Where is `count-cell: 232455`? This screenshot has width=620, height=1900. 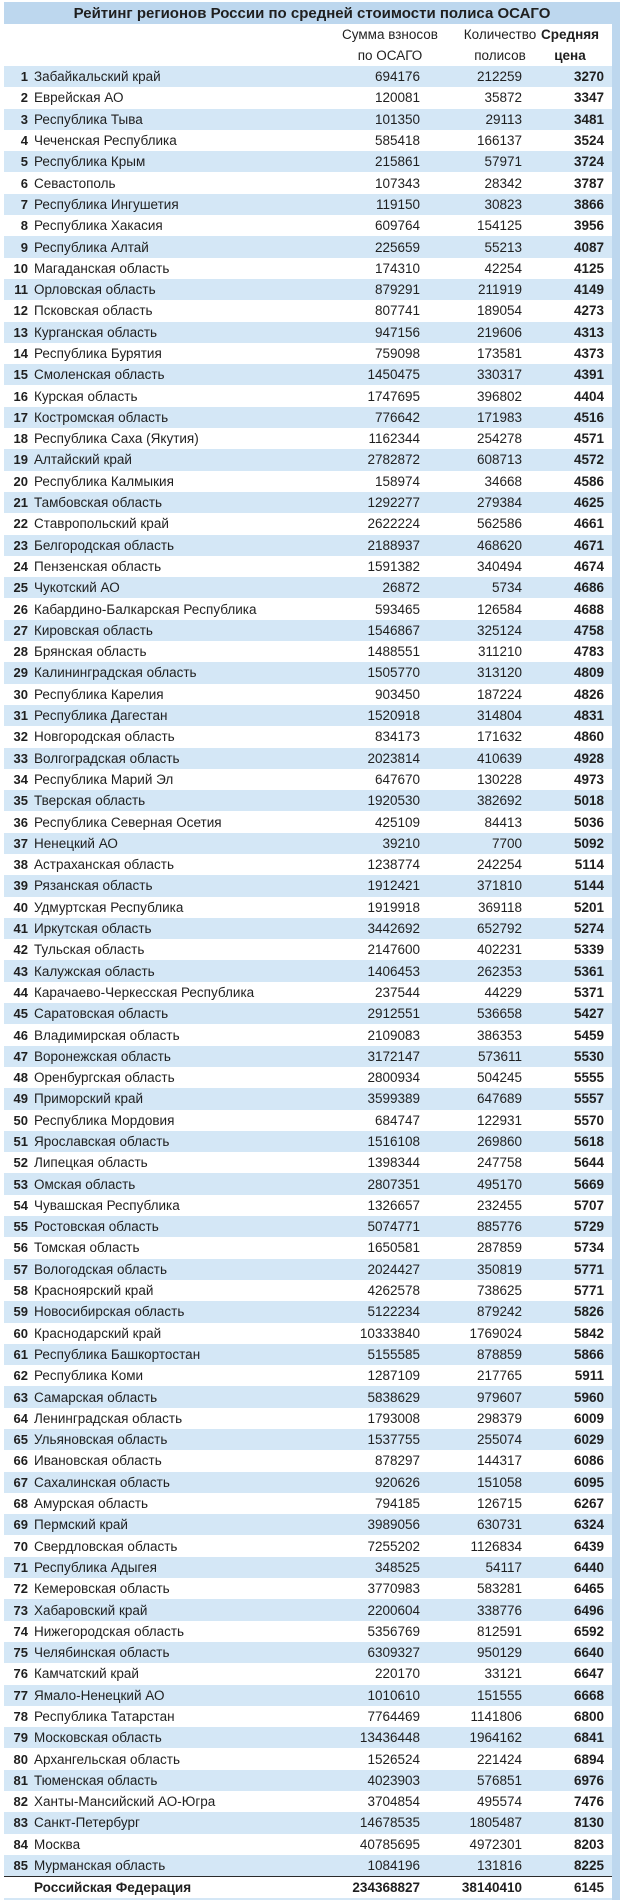 count-cell: 232455 is located at coordinates (499, 1205).